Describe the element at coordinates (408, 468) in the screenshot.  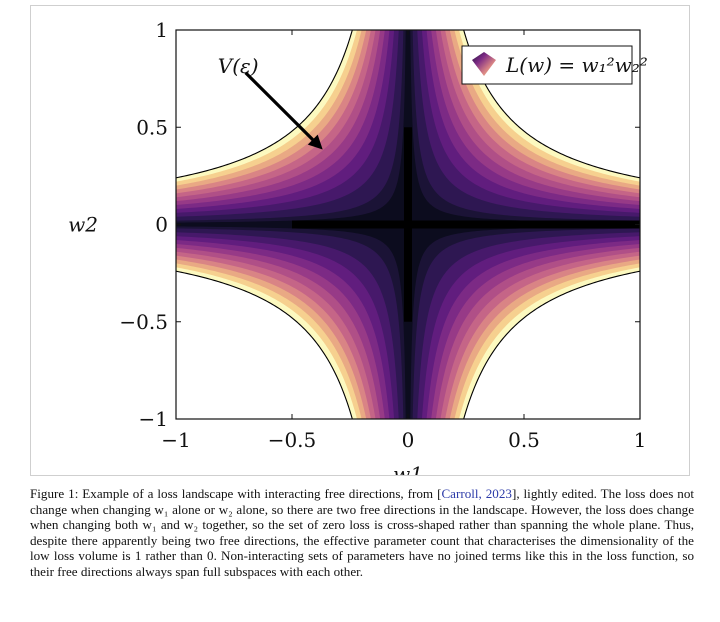
I see `x-axis-label: w1` at that location.